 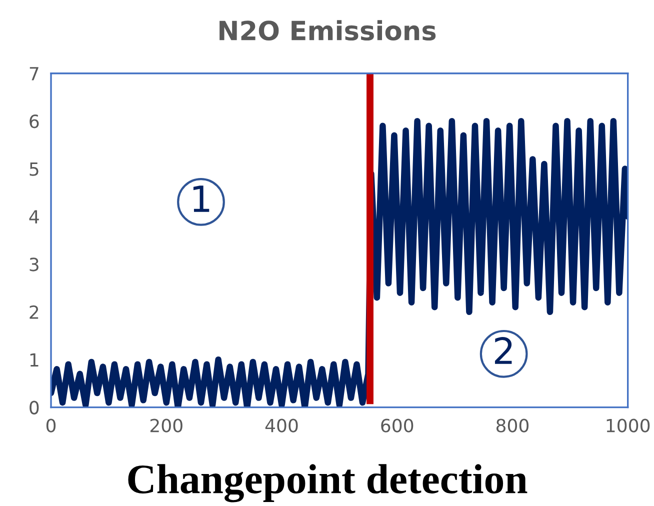 I want to click on x-tick-label: 1000, so click(x=628, y=425).